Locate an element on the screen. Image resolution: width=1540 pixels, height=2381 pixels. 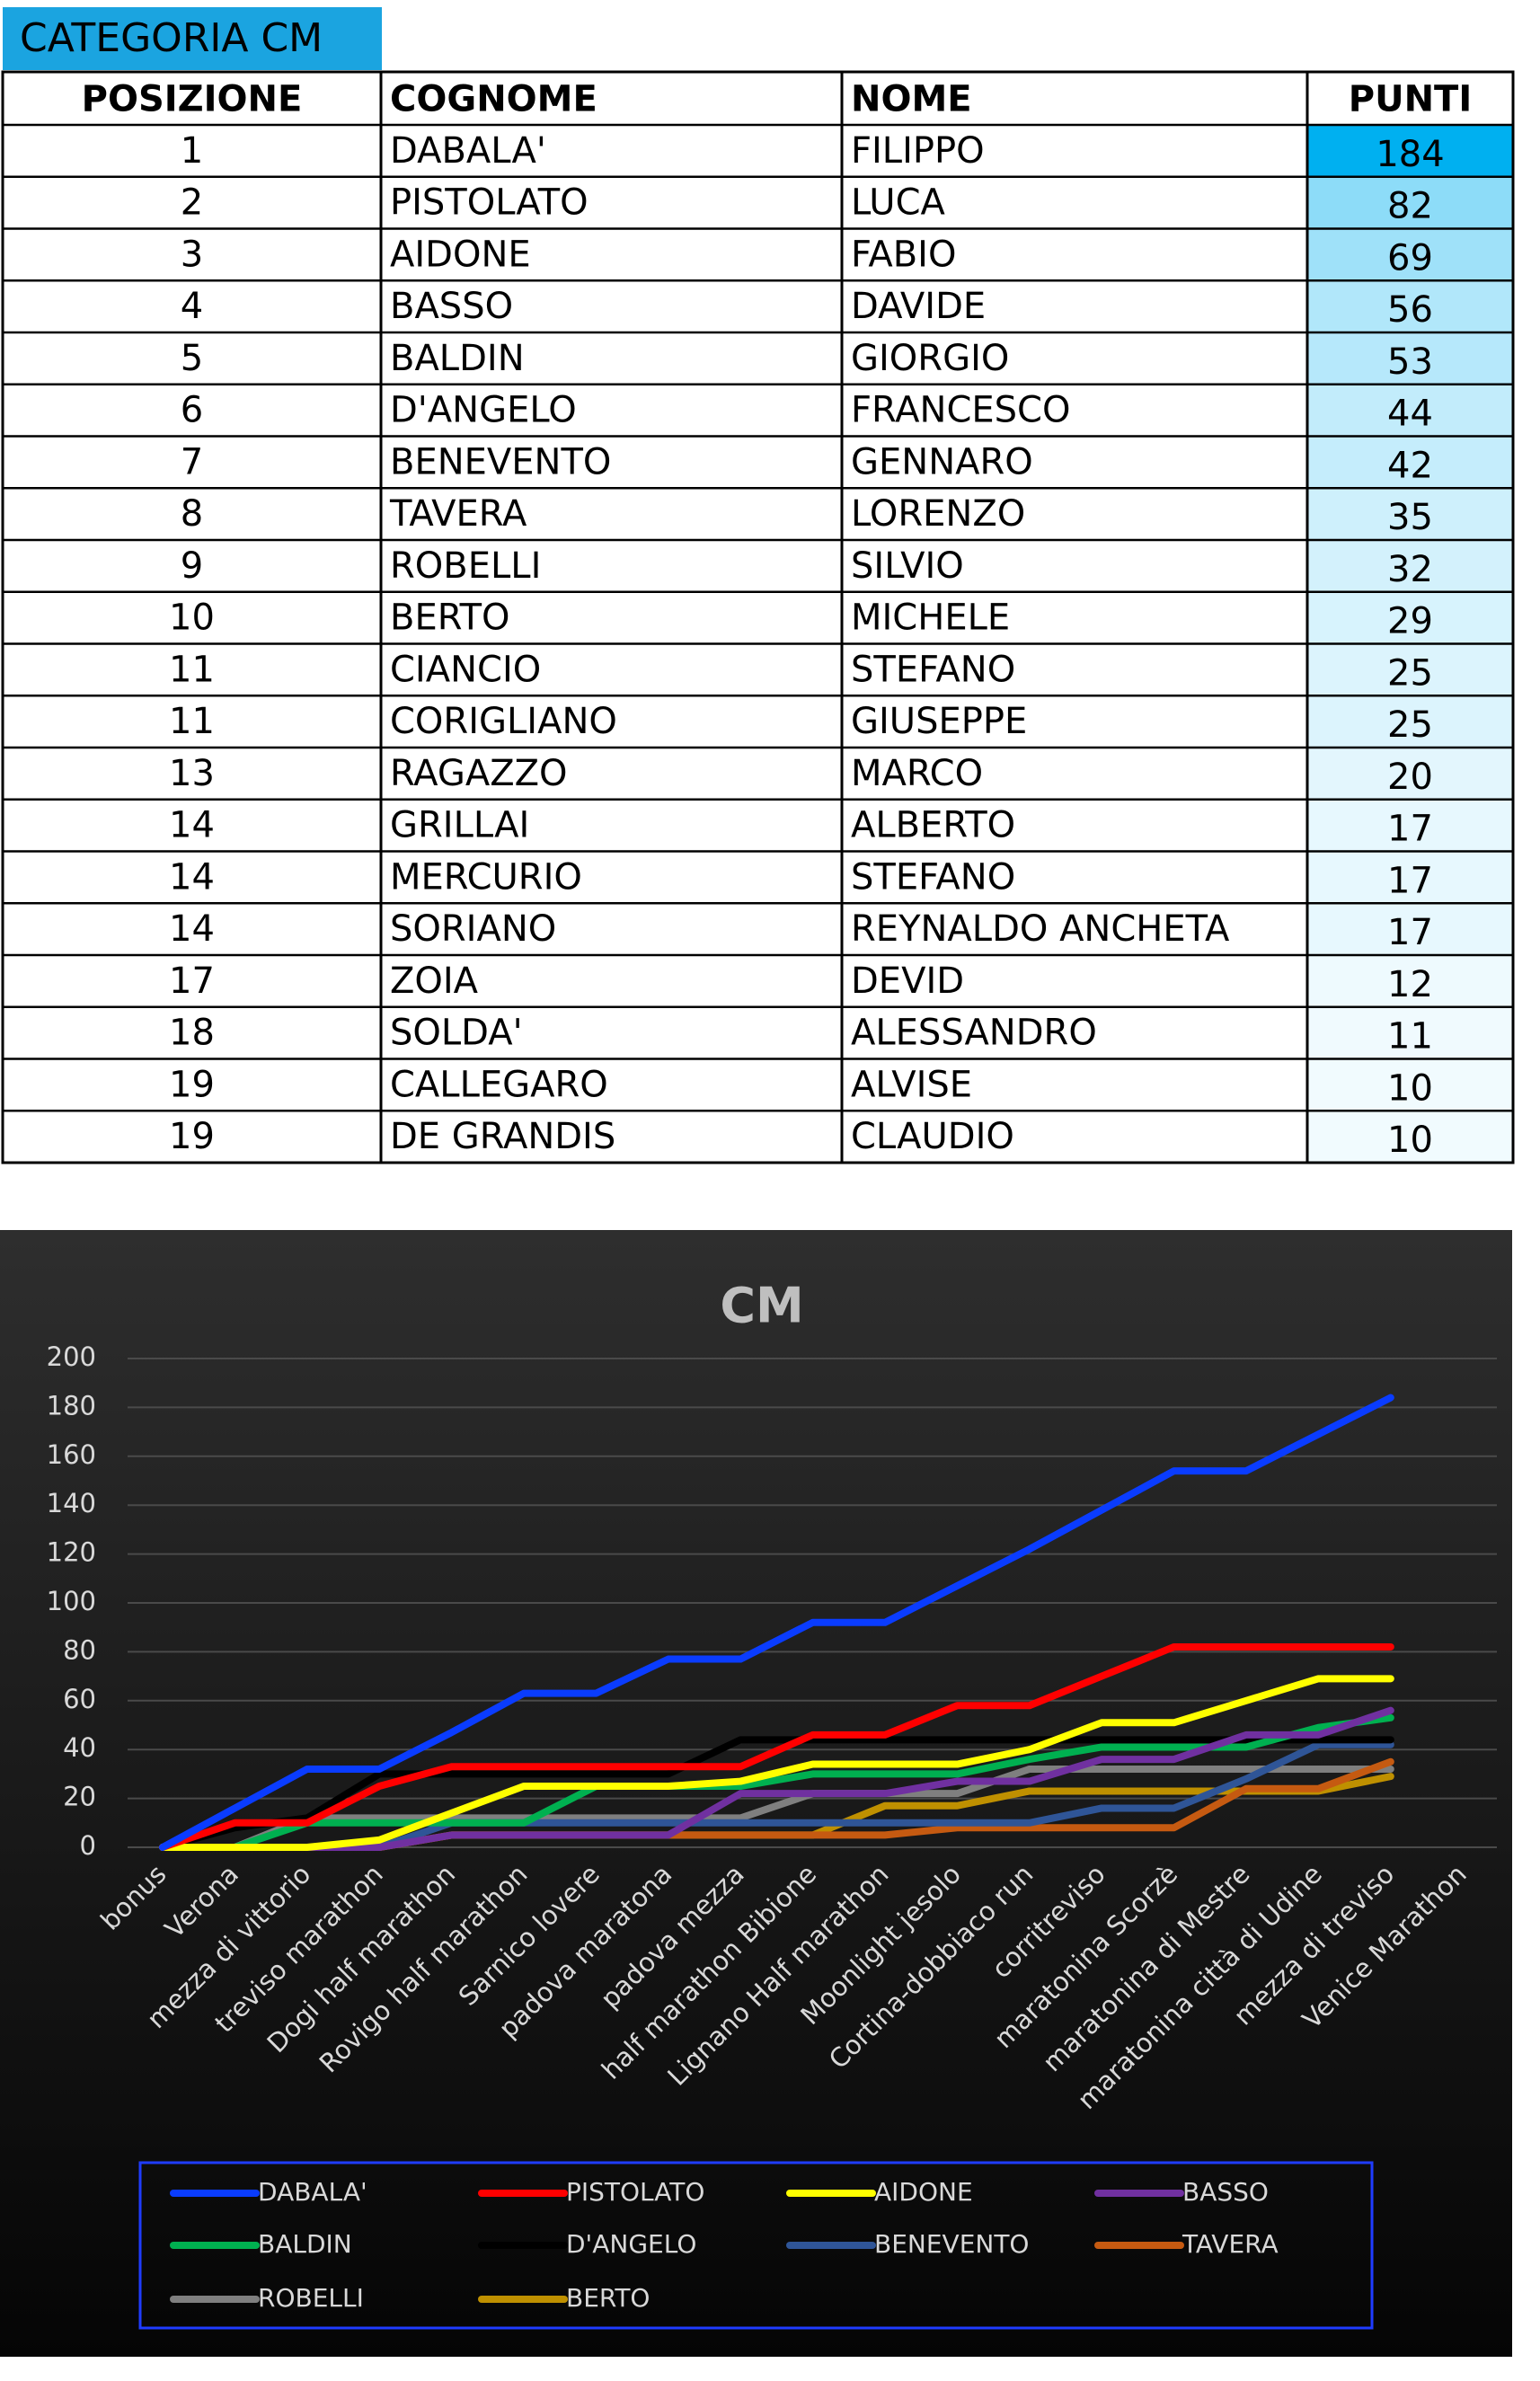
table-cell: MERCURIO is located at coordinates (486, 877).